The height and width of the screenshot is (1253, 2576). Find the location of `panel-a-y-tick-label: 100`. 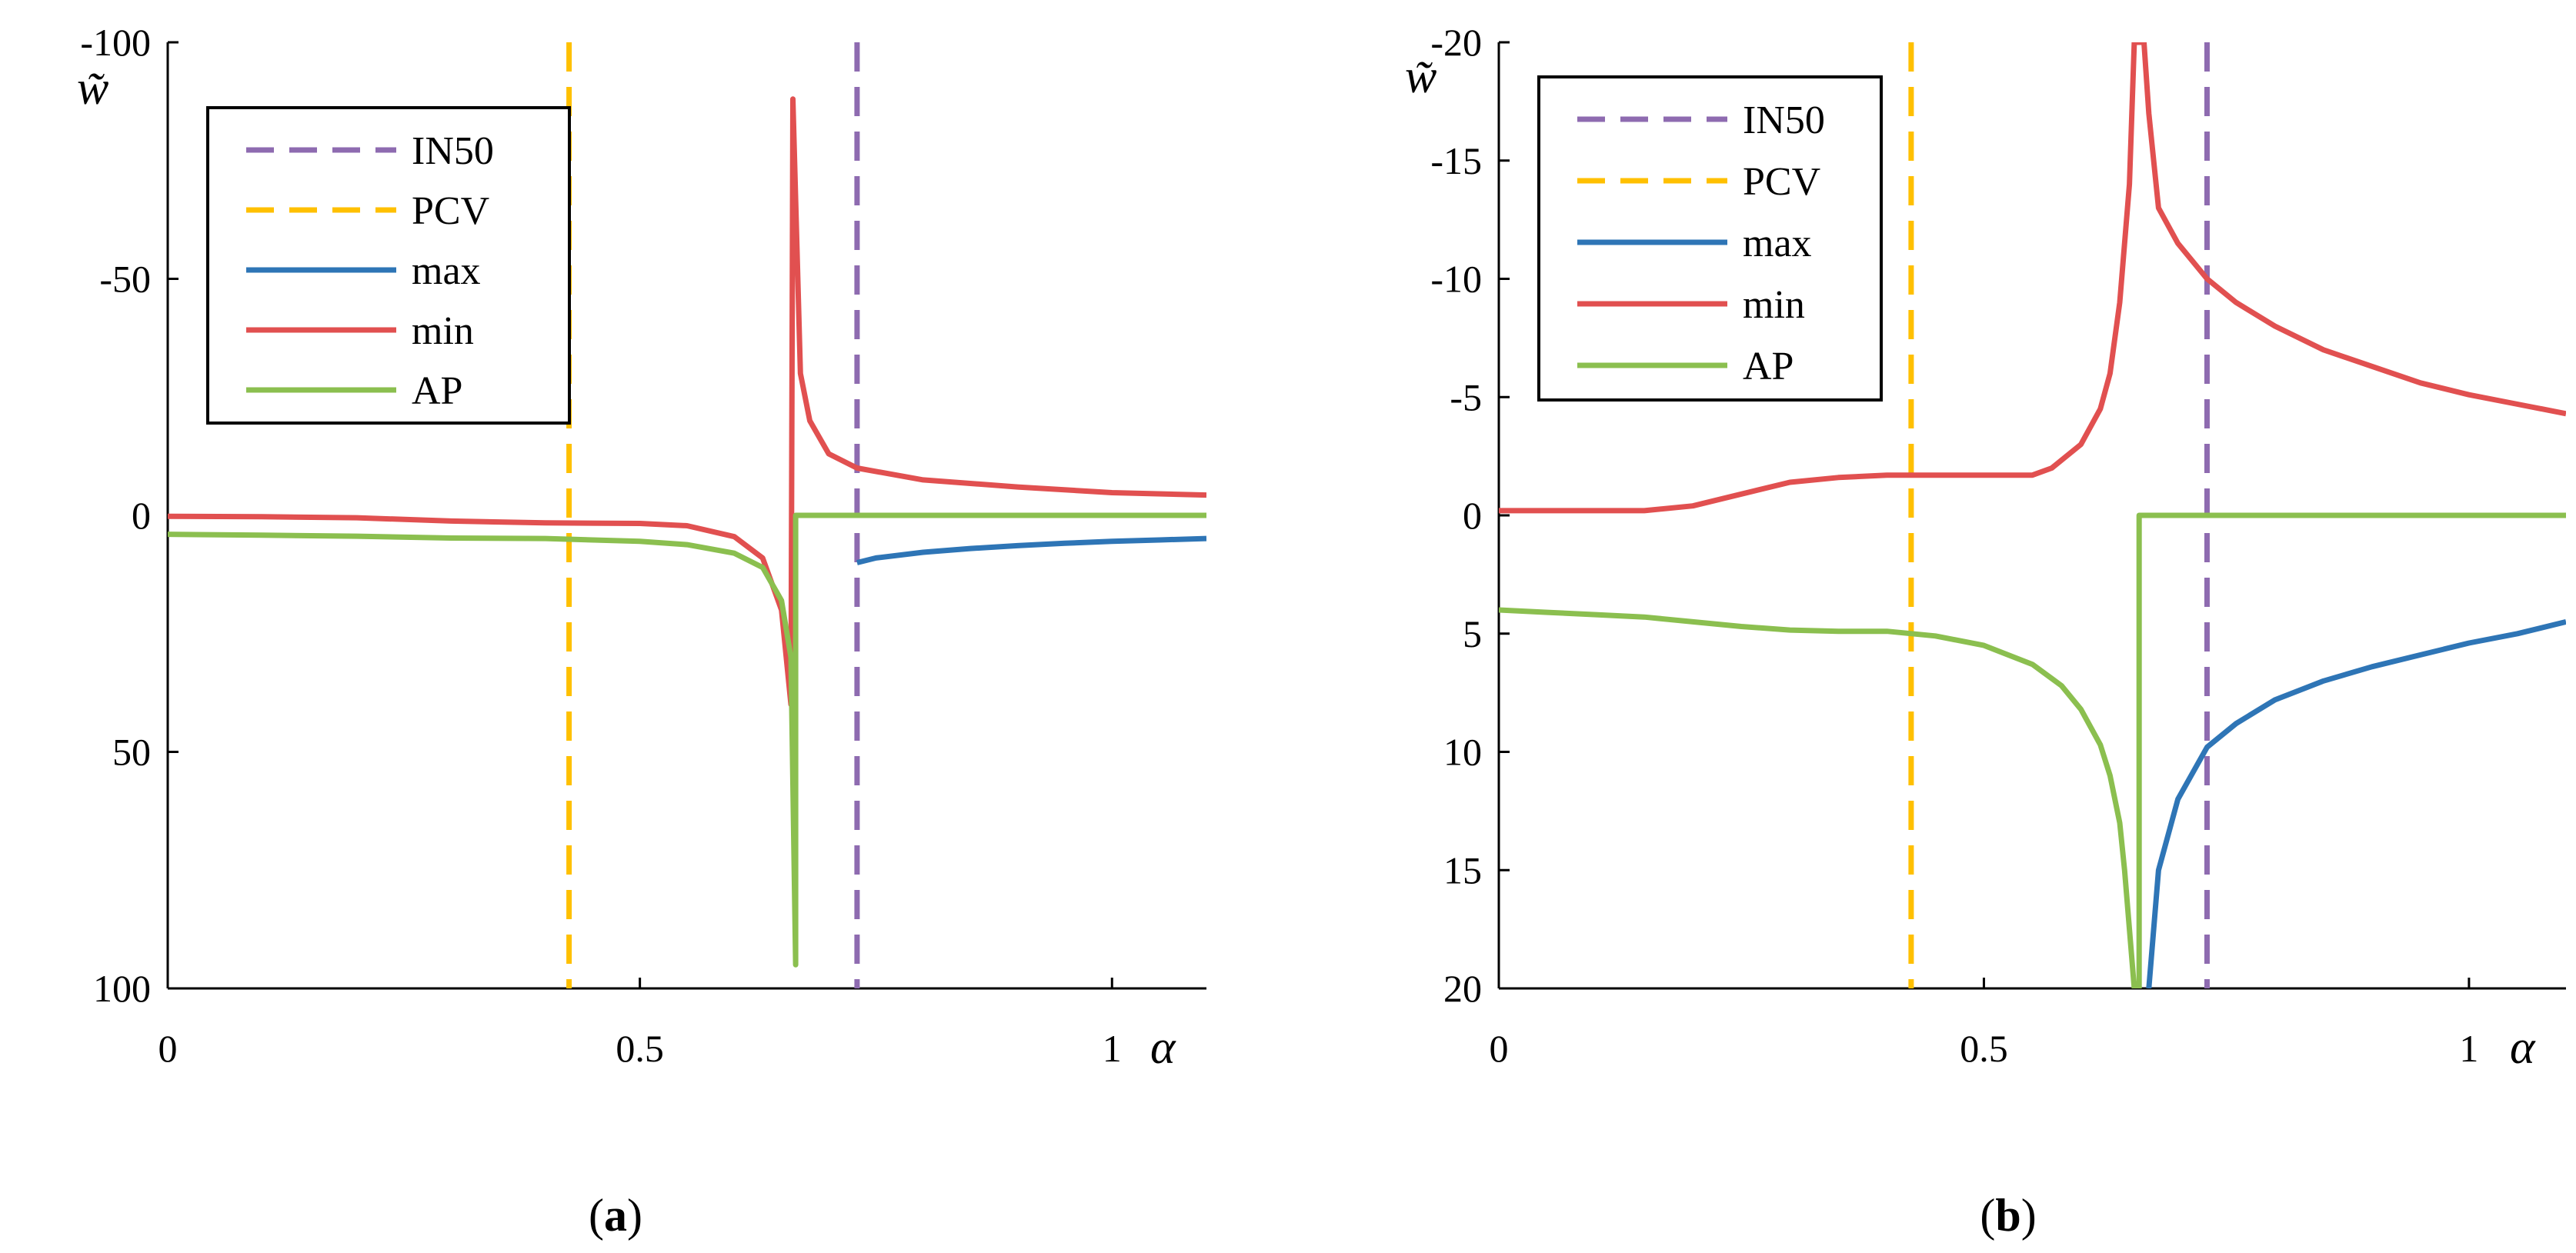

panel-a-y-tick-label: 100 is located at coordinates (122, 988).